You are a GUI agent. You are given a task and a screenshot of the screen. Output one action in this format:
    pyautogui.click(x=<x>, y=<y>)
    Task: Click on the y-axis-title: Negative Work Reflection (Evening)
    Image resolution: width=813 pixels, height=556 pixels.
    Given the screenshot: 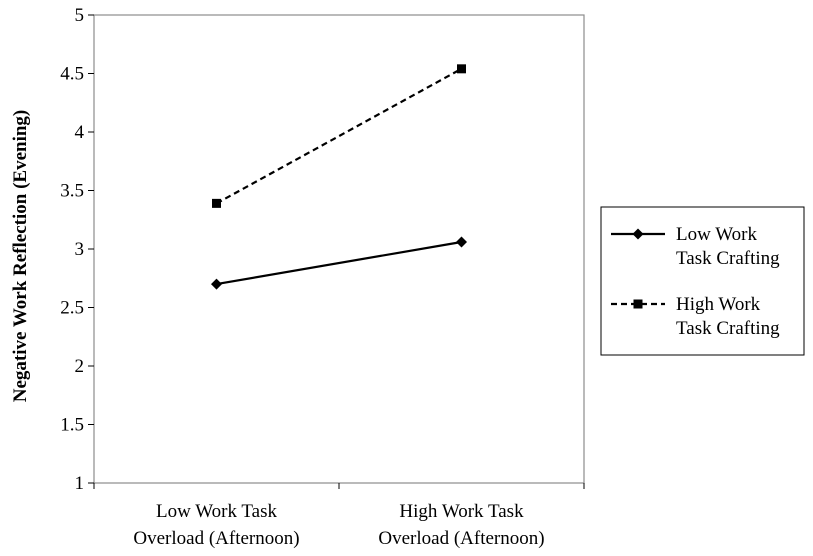 What is the action you would take?
    pyautogui.click(x=20, y=256)
    